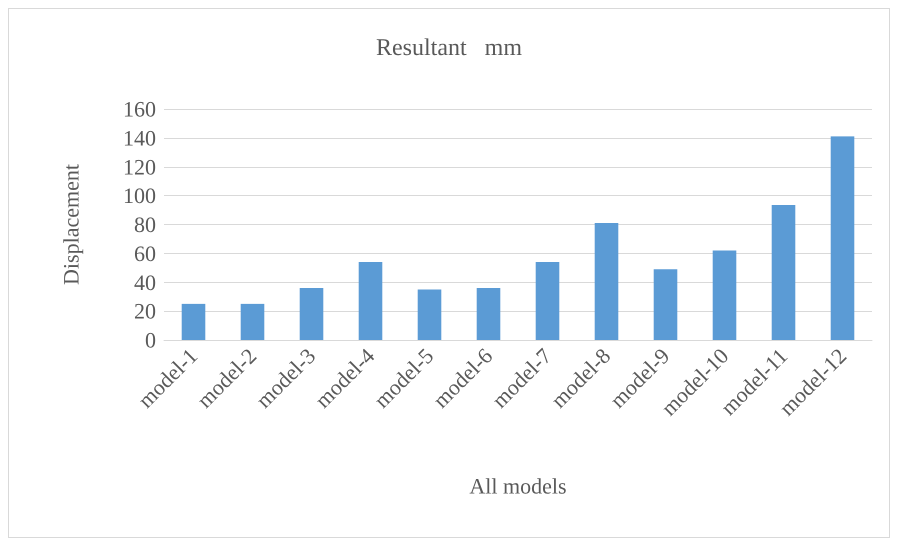 The height and width of the screenshot is (546, 899). I want to click on y-axis-title: Displacement, so click(71, 224).